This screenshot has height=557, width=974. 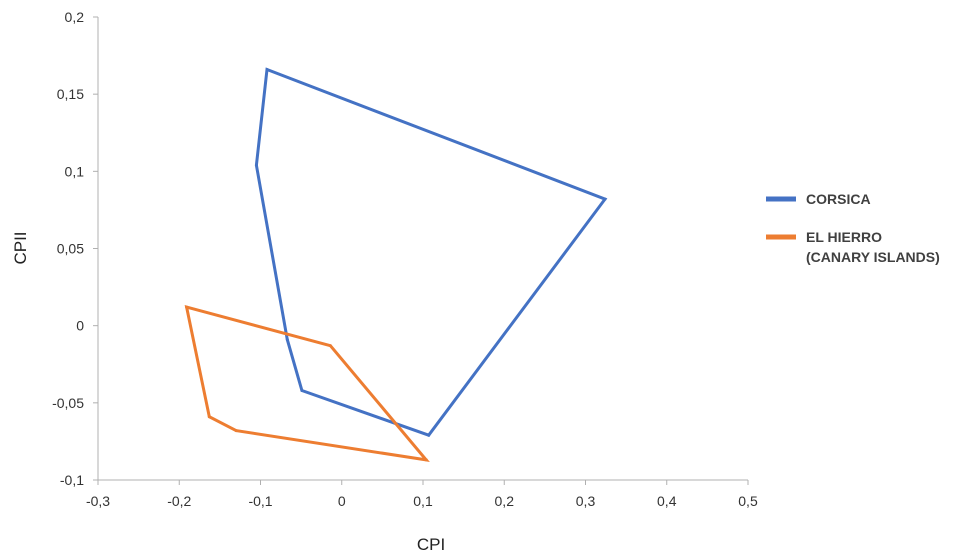 I want to click on legend-item-corsica: CORSICA, so click(x=818, y=199).